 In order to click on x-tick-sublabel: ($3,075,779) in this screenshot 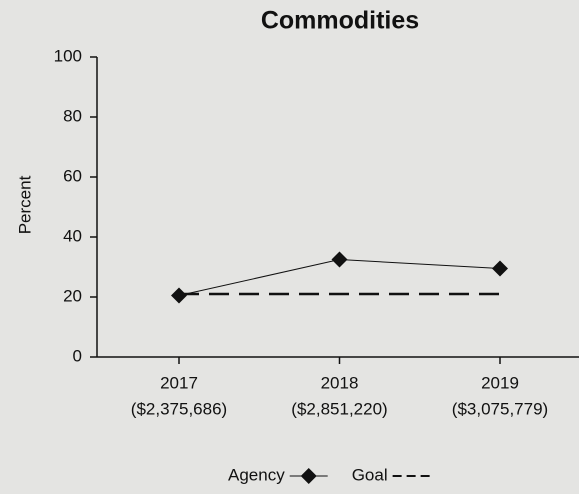, I will do `click(500, 408)`.